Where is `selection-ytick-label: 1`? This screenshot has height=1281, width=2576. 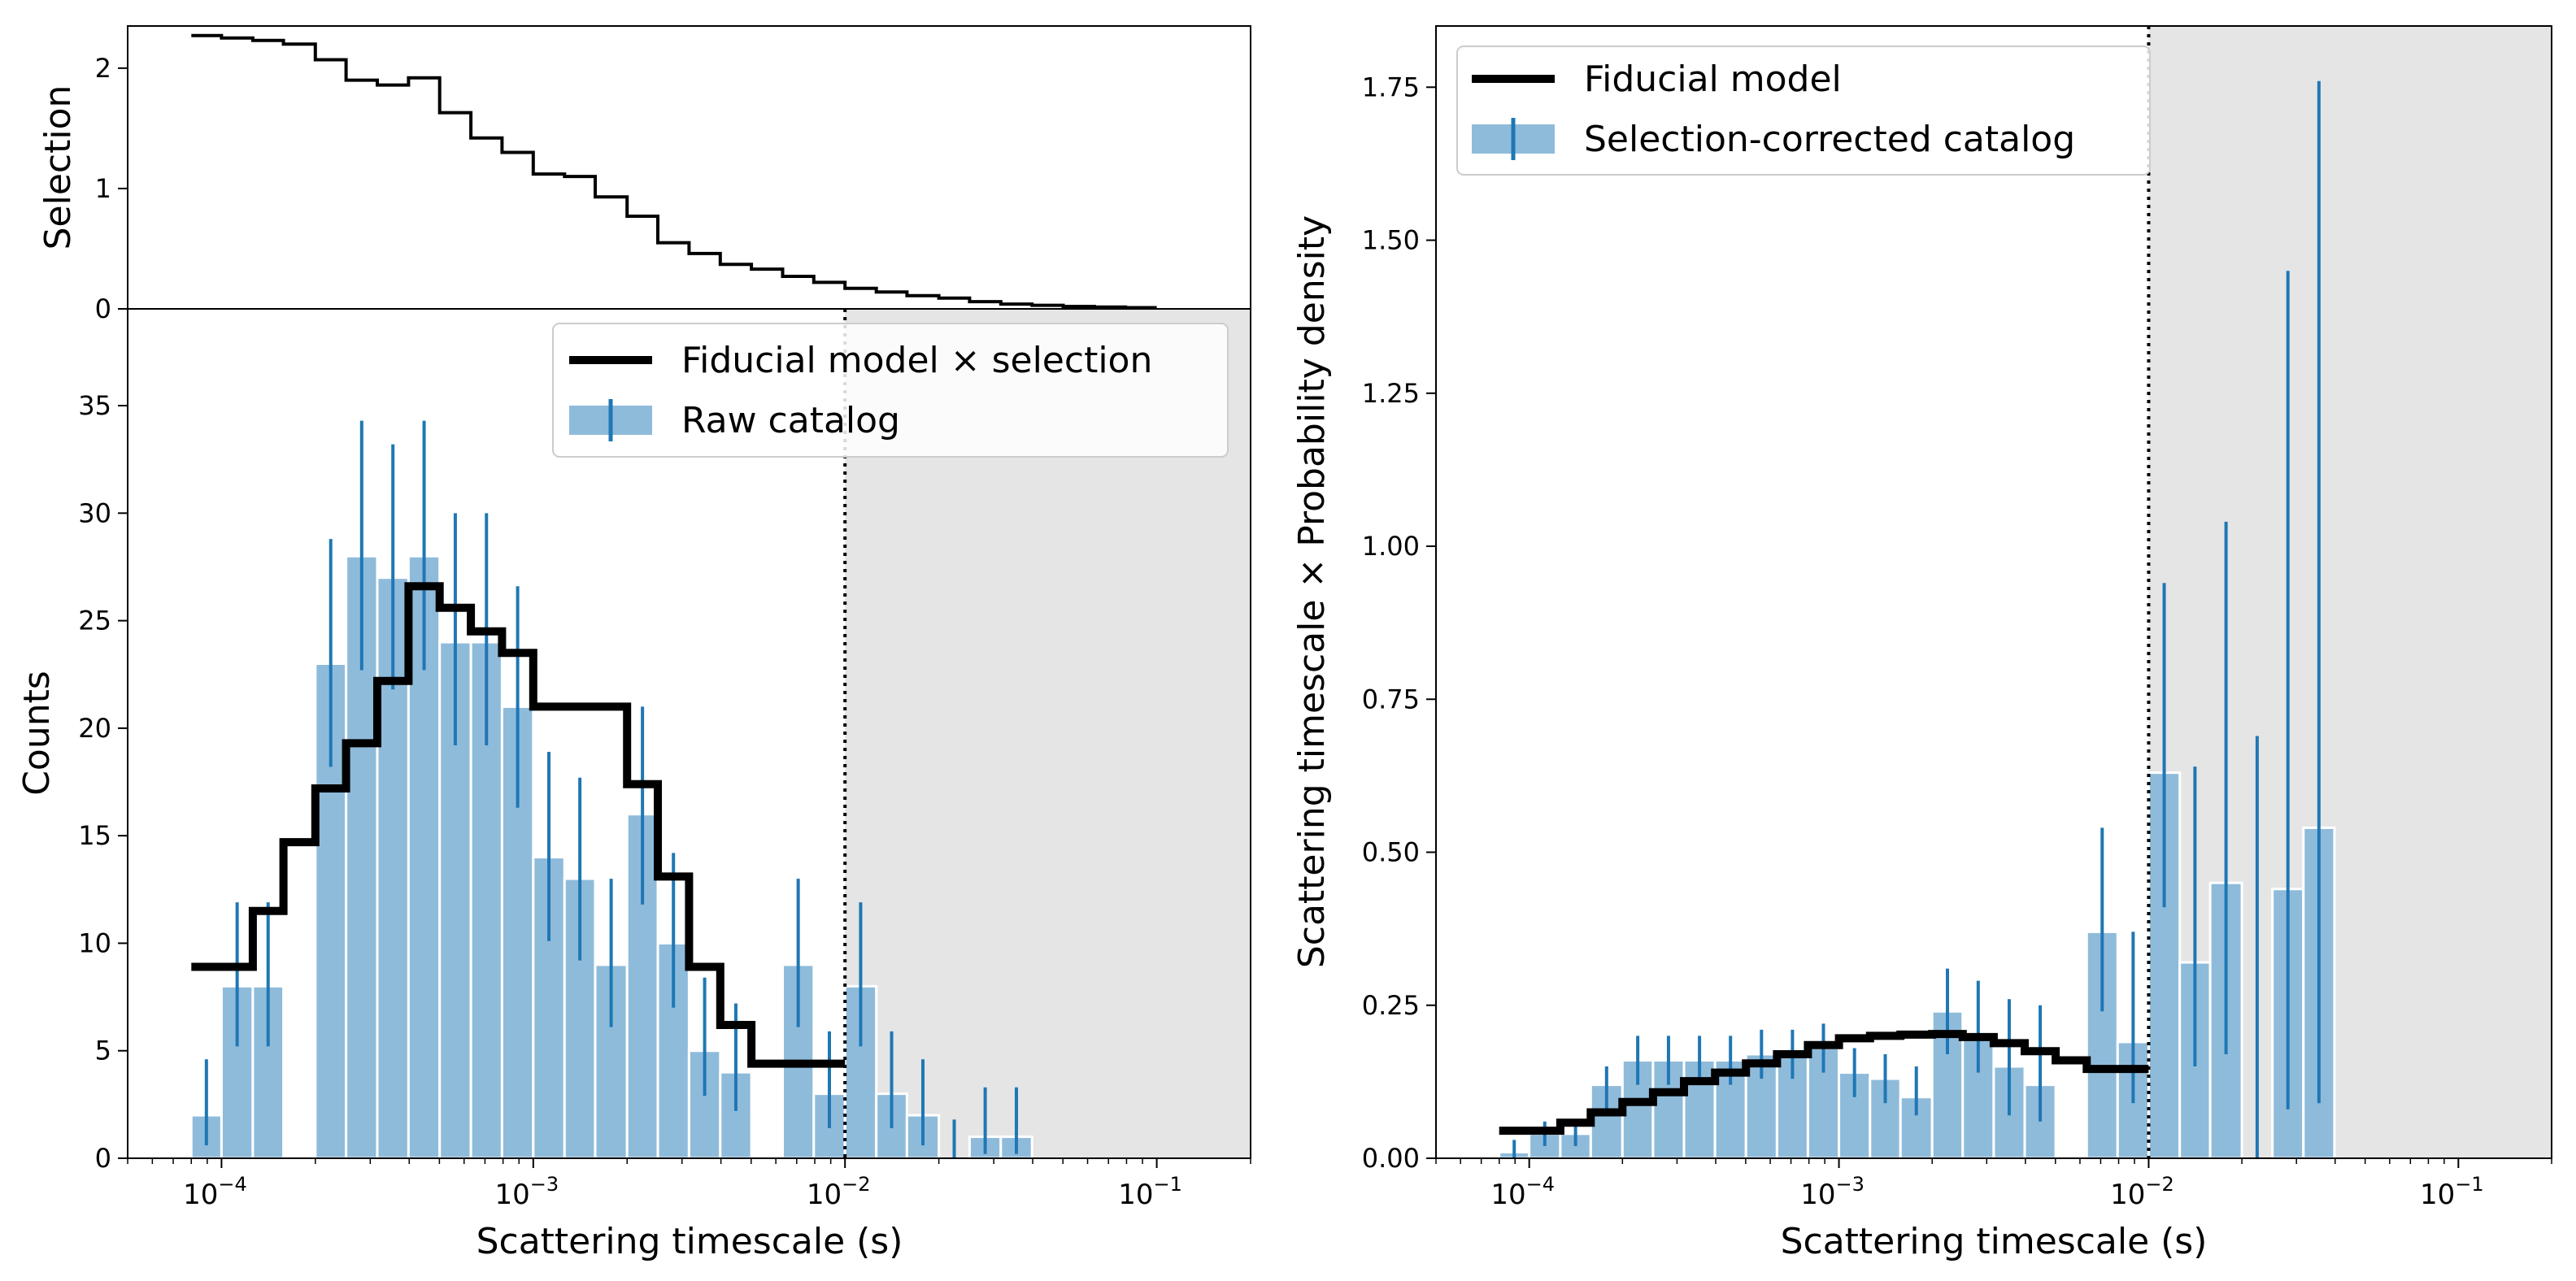 selection-ytick-label: 1 is located at coordinates (103, 188).